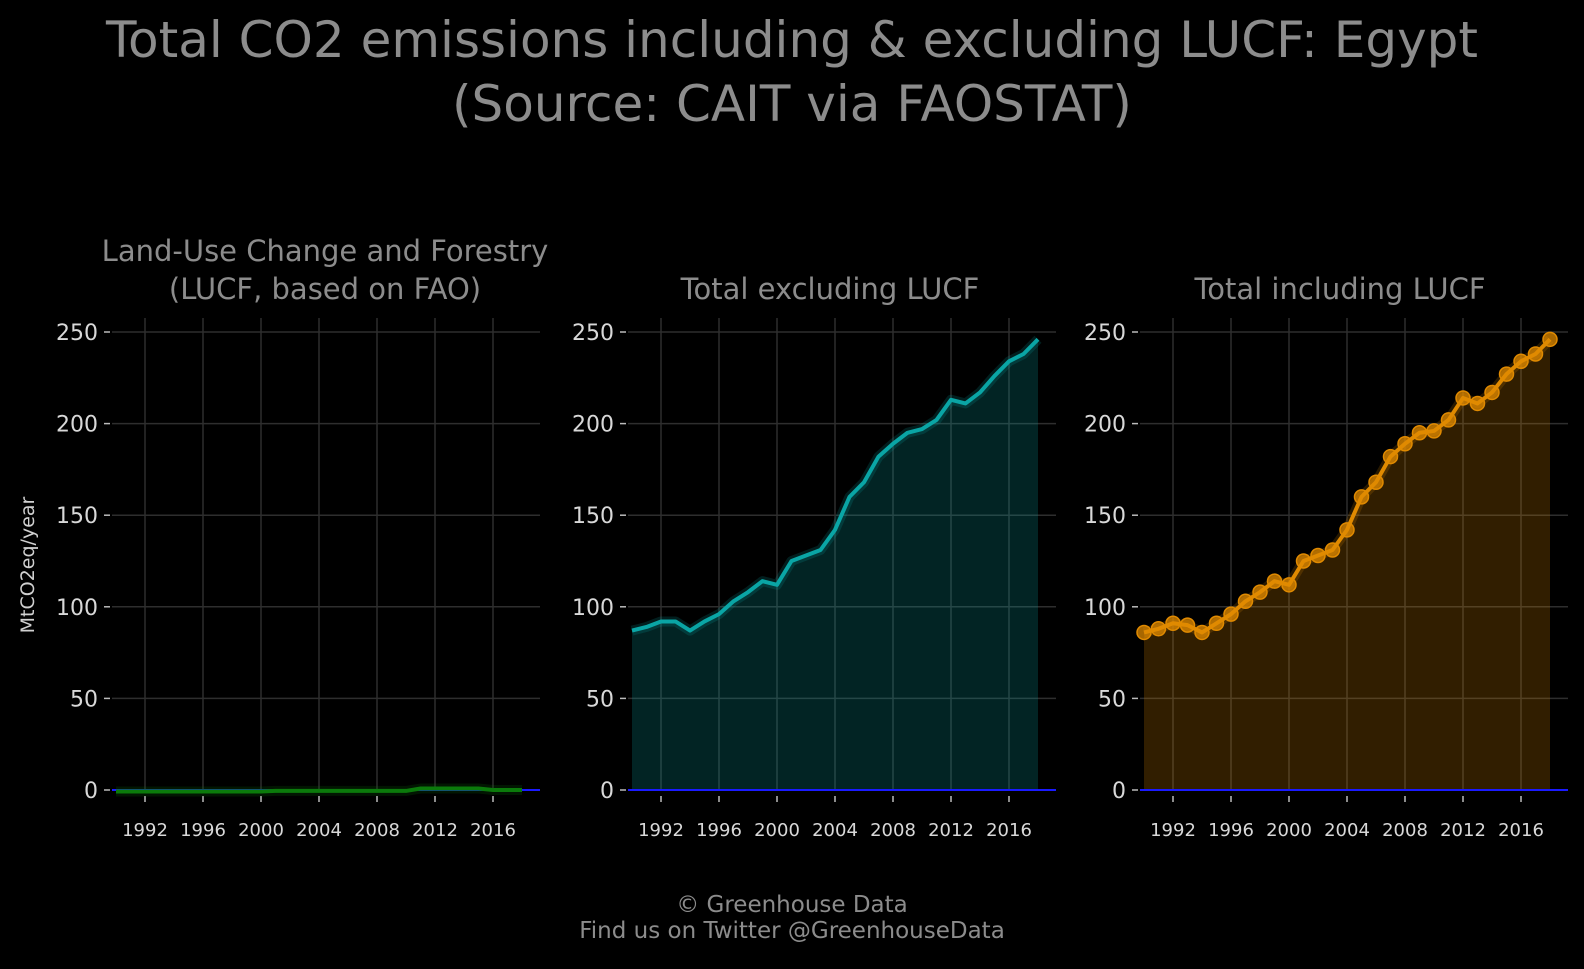 The width and height of the screenshot is (1584, 969). I want to click on ytick-label-incl-100: 100, so click(1105, 608).